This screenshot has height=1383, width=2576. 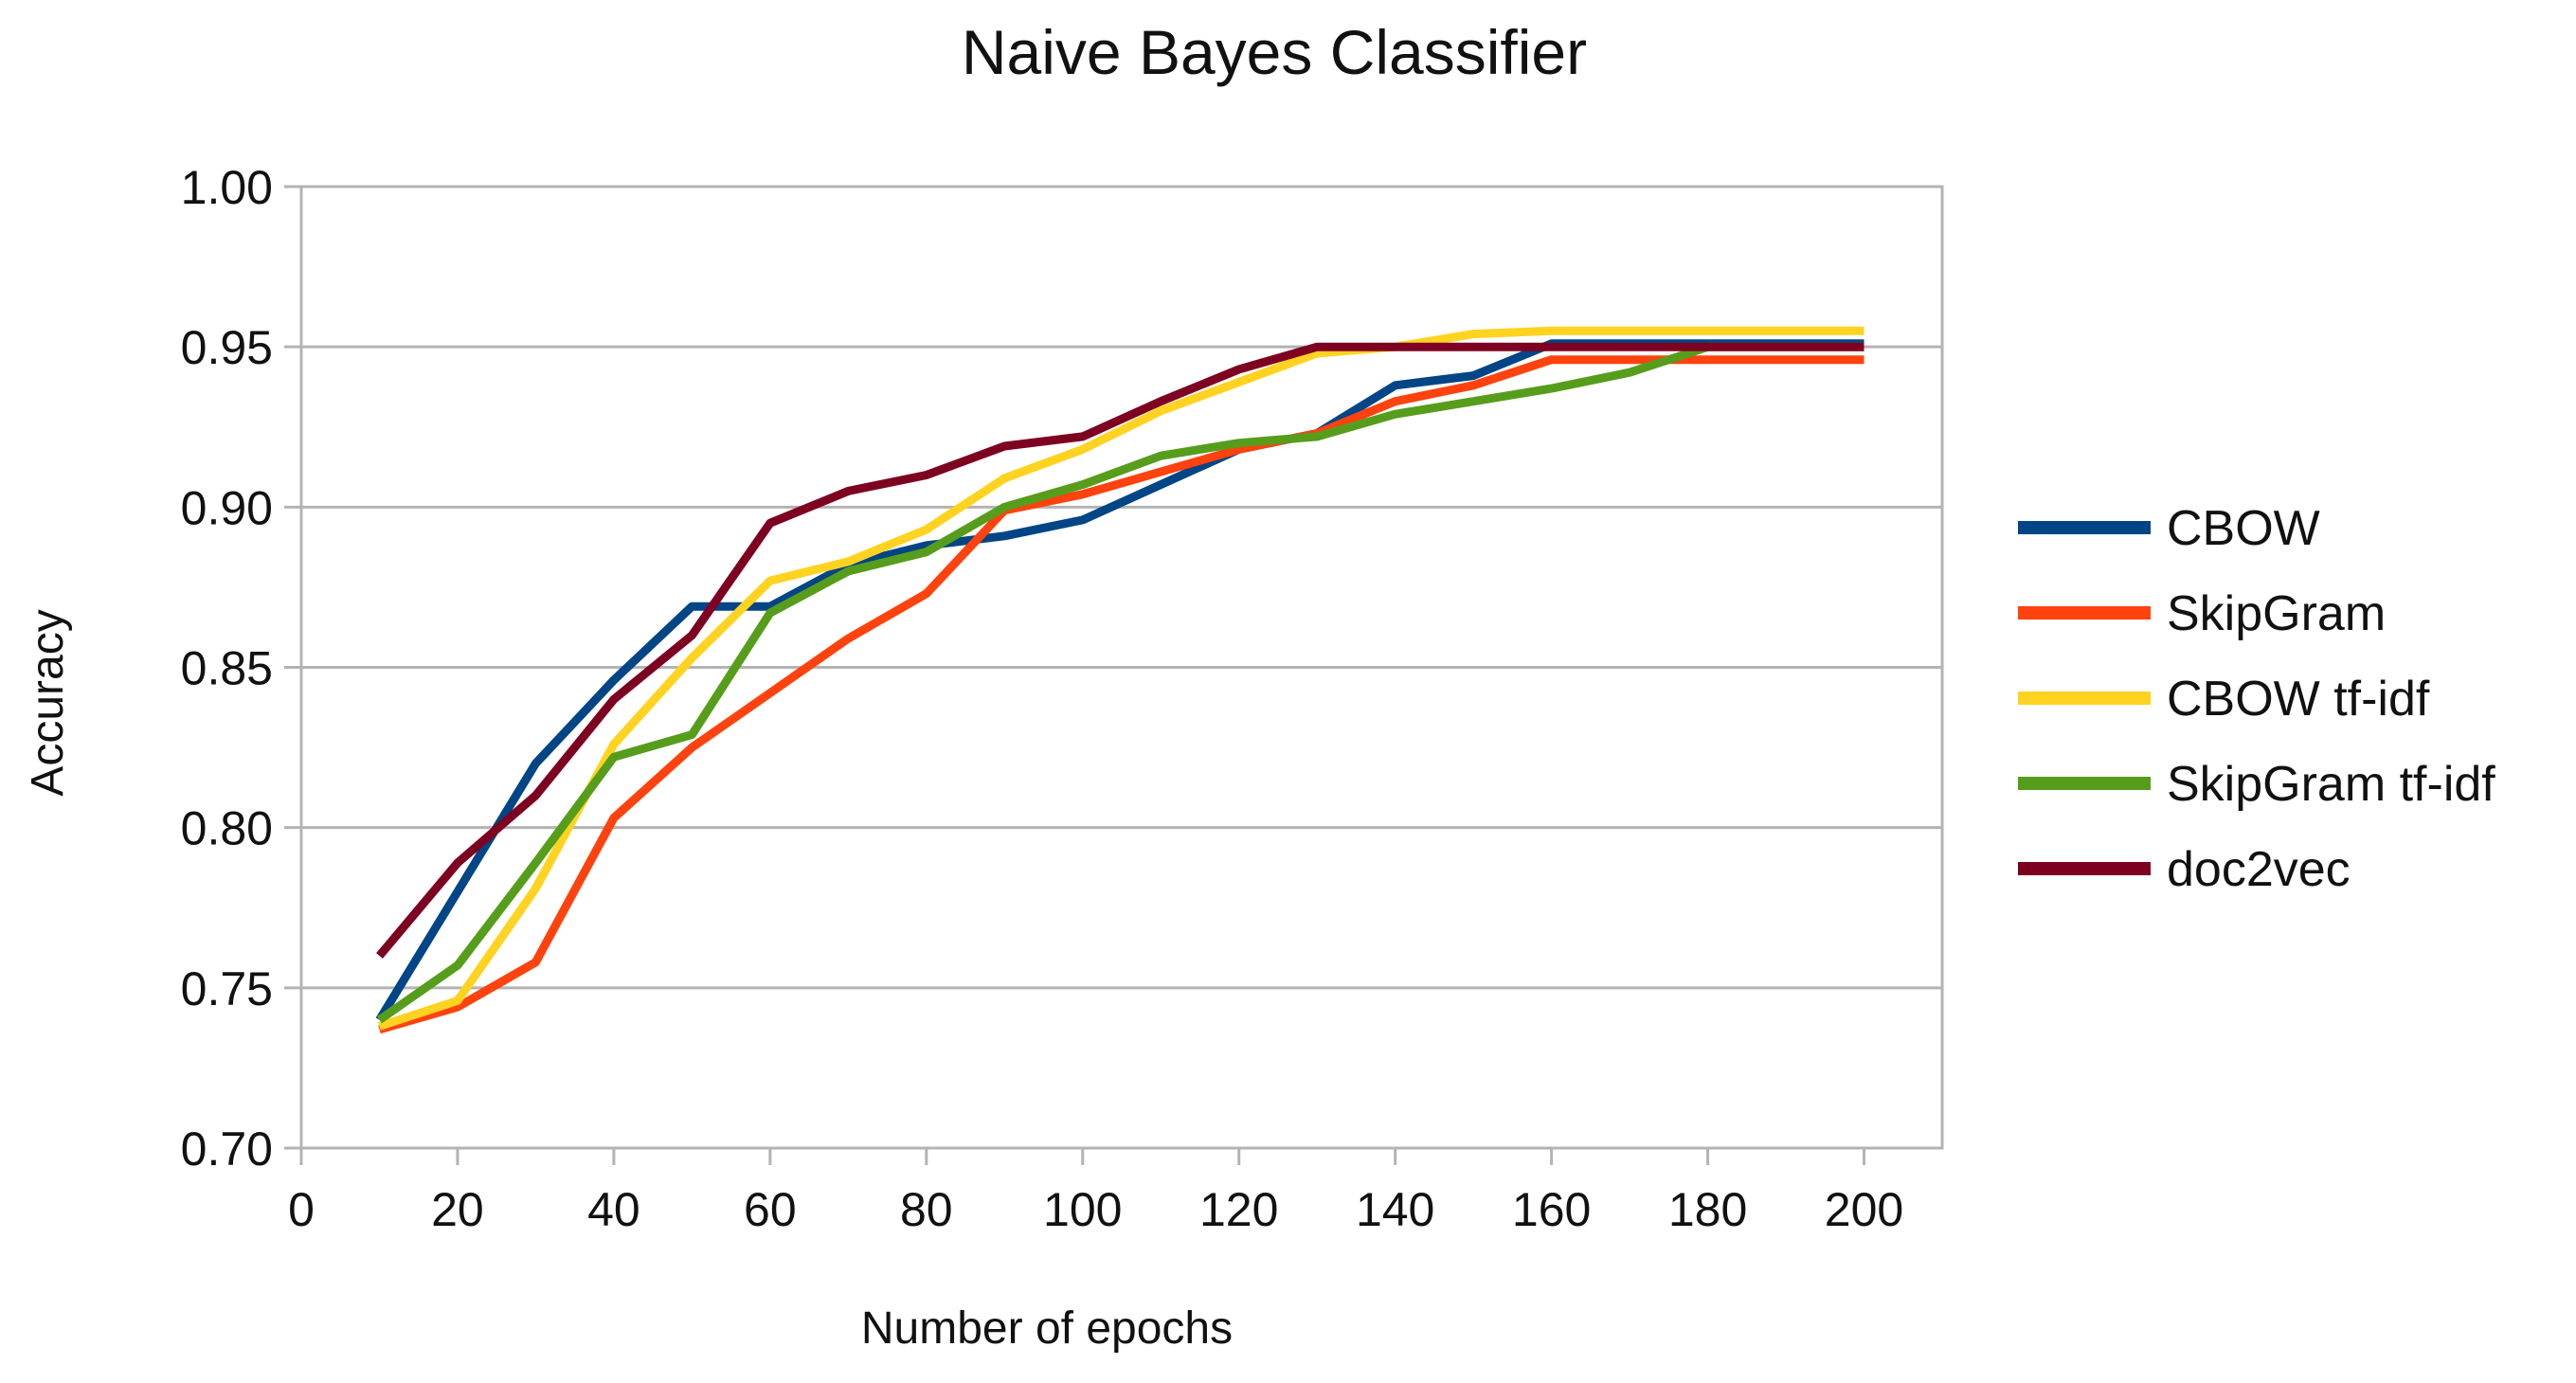 I want to click on y-tick-label: 0.80, so click(x=227, y=828).